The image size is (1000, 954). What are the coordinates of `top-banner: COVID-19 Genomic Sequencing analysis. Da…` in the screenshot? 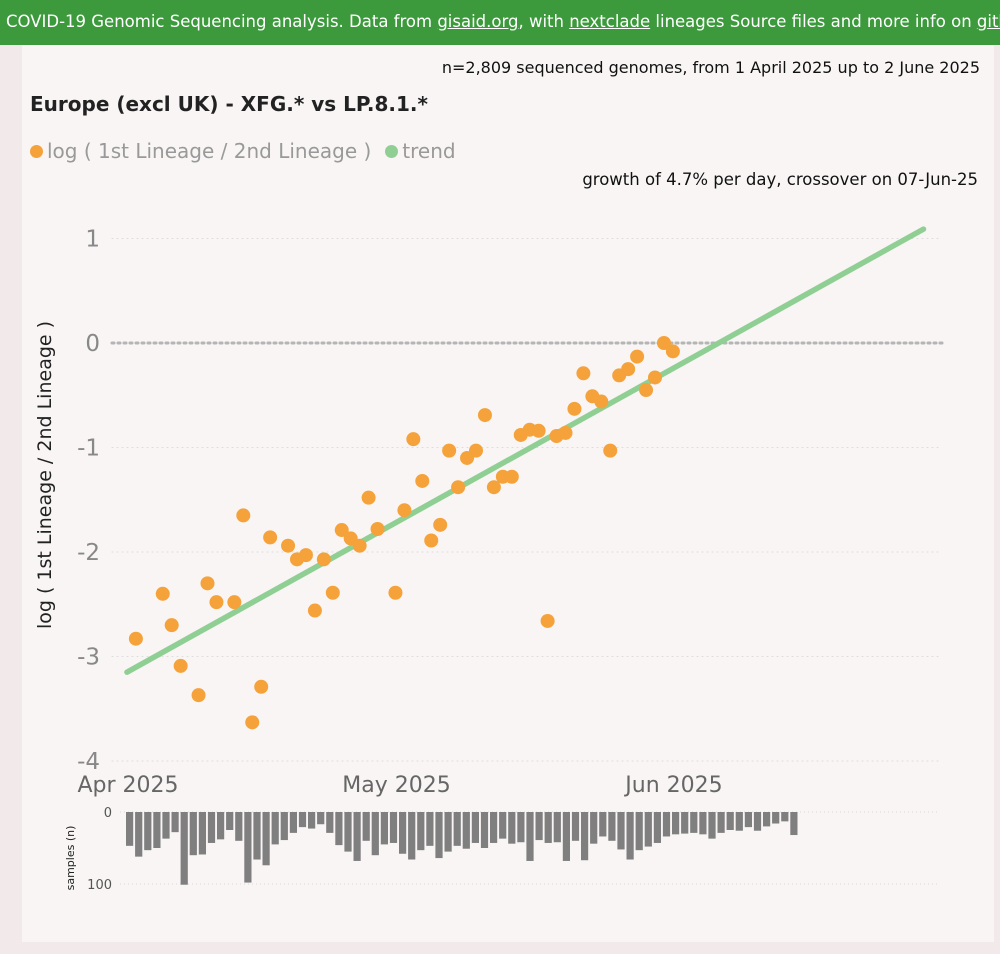 It's located at (500, 22).